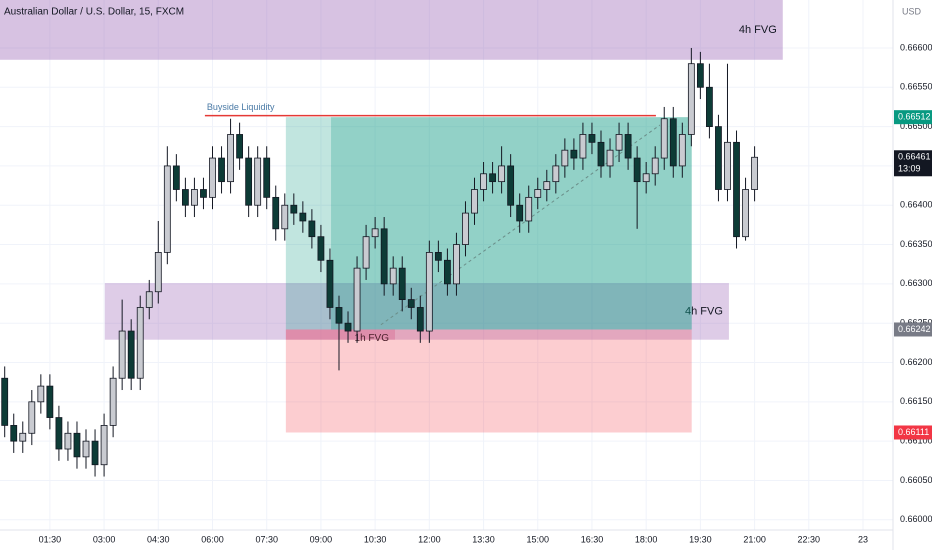  I want to click on x-tick-label: 13:30, so click(483, 539).